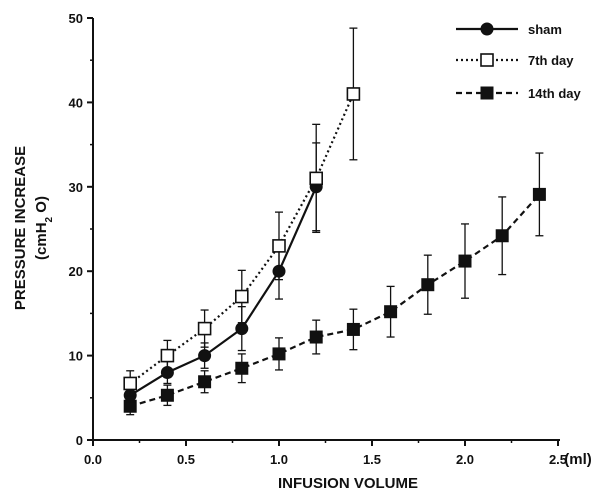  I want to click on x-tick-label: 0.5, so click(186, 459).